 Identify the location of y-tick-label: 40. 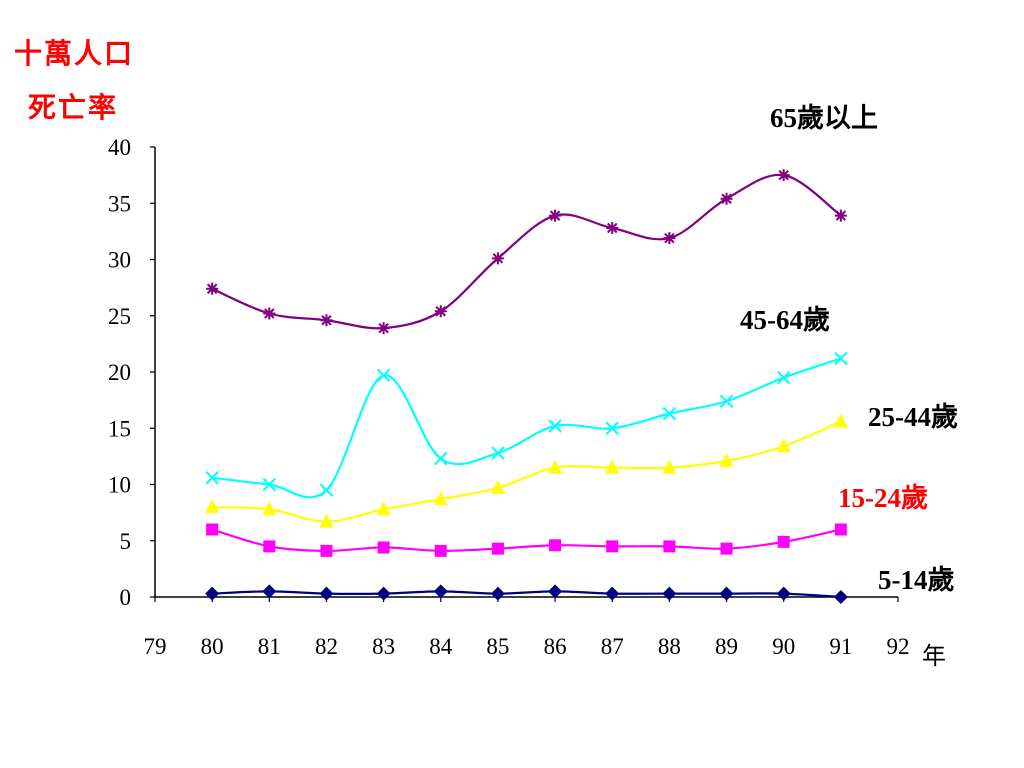
(119, 147).